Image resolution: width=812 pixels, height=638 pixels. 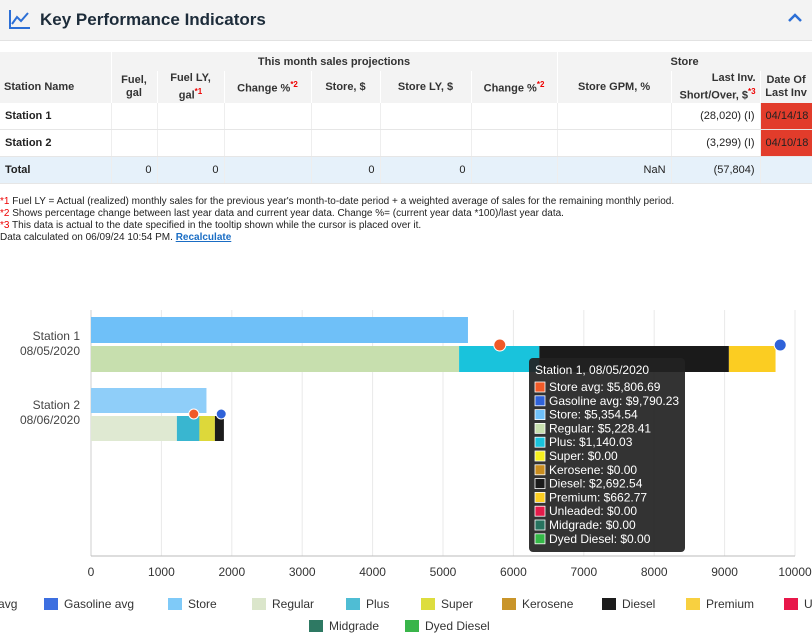 What do you see at coordinates (354, 626) in the screenshot?
I see `legend-item: Midgrade` at bounding box center [354, 626].